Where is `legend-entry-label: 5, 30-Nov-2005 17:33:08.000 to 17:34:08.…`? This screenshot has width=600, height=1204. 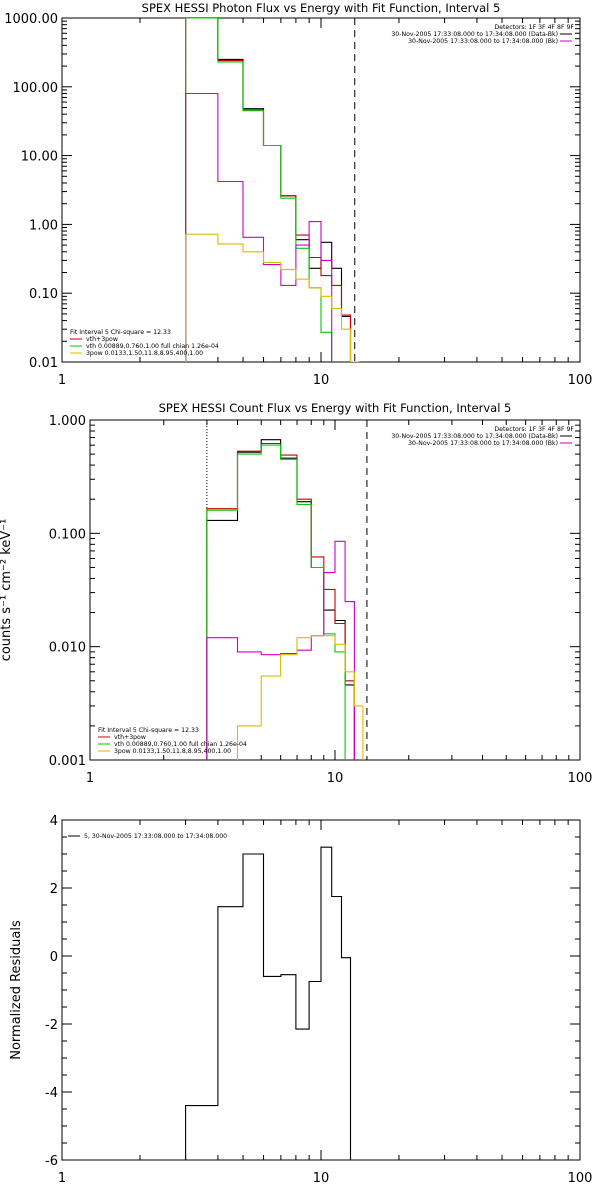 legend-entry-label: 5, 30-Nov-2005 17:33:08.000 to 17:34:08.… is located at coordinates (155, 836).